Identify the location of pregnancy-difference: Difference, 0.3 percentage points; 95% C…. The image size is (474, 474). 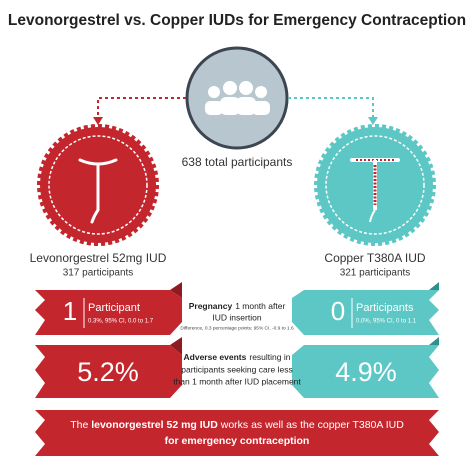
(237, 328).